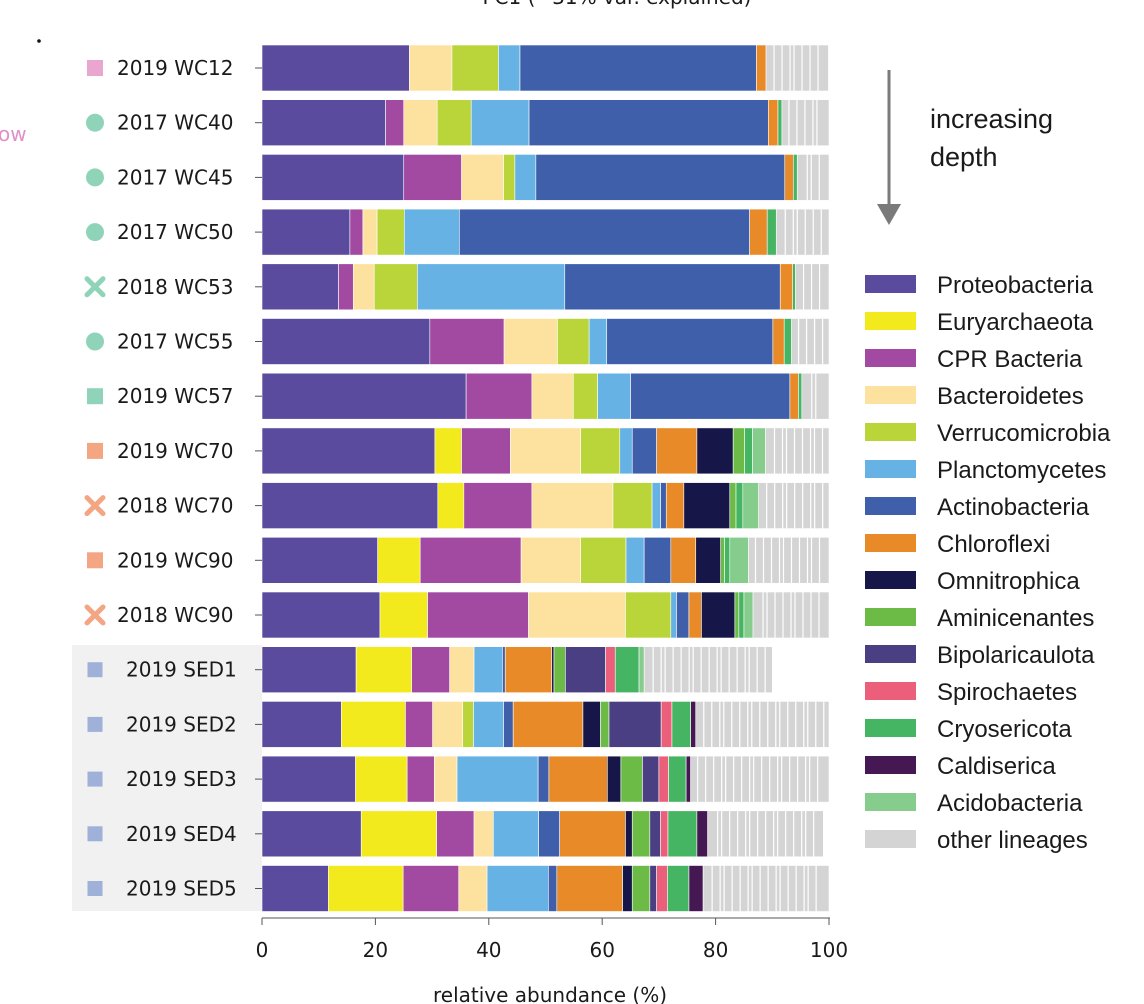  Describe the element at coordinates (991, 119) in the screenshot. I see `arrow-label-line1: increasing` at that location.